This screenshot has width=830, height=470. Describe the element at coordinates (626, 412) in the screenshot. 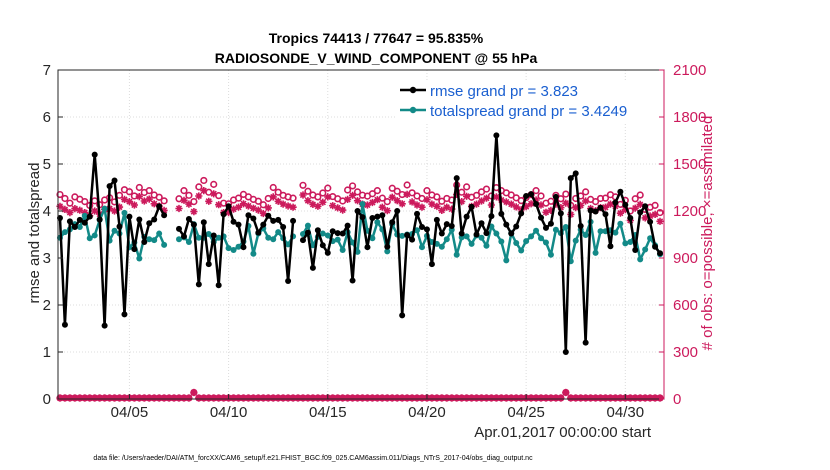

I see `x-tick-label: 04/30` at that location.